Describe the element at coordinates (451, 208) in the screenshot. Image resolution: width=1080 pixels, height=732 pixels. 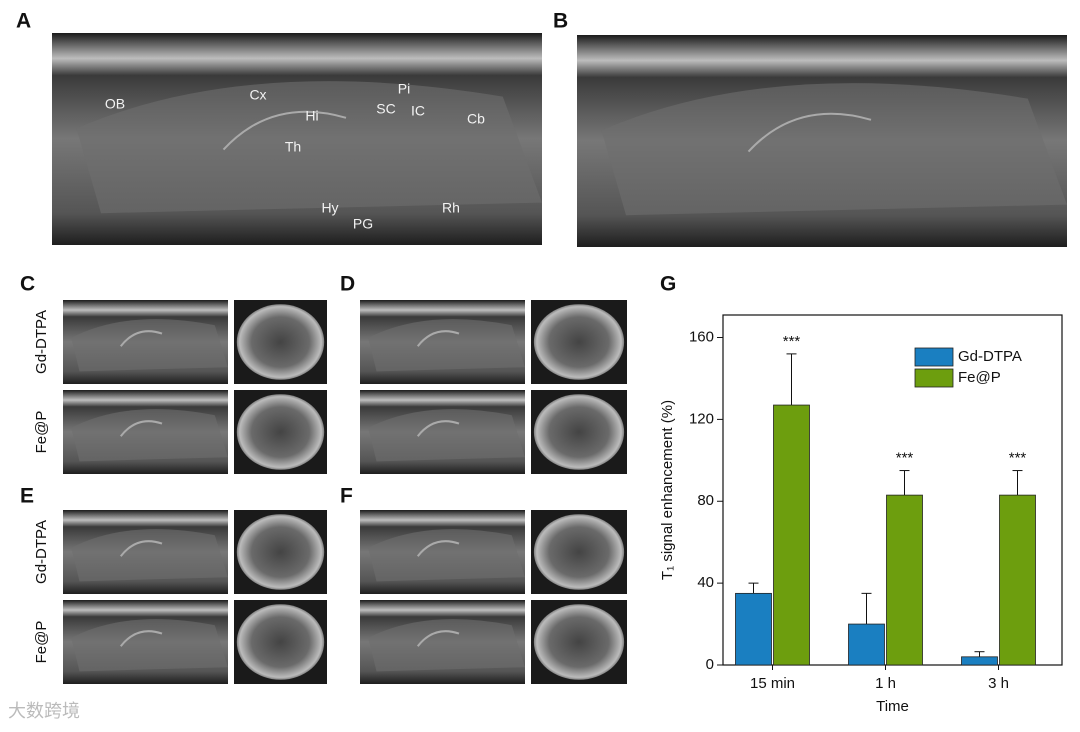
I see `region-label: Rh` at that location.